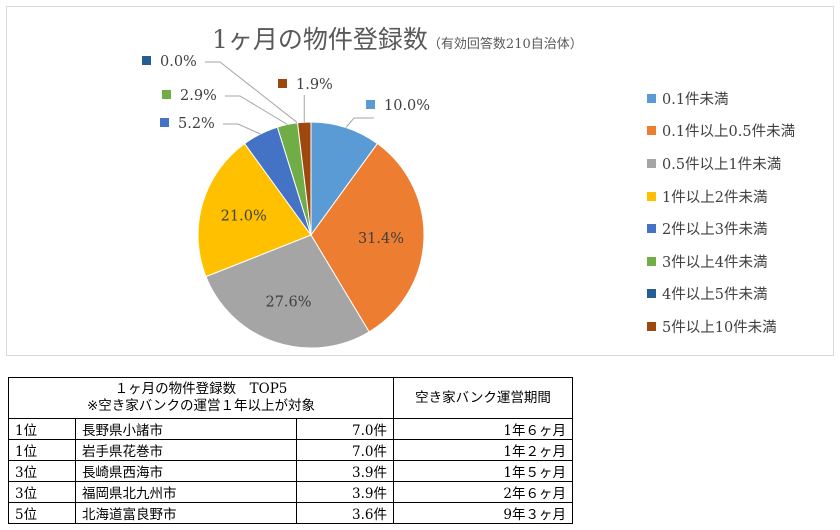 The image size is (840, 530). I want to click on data-label: 27.6%, so click(288, 302).